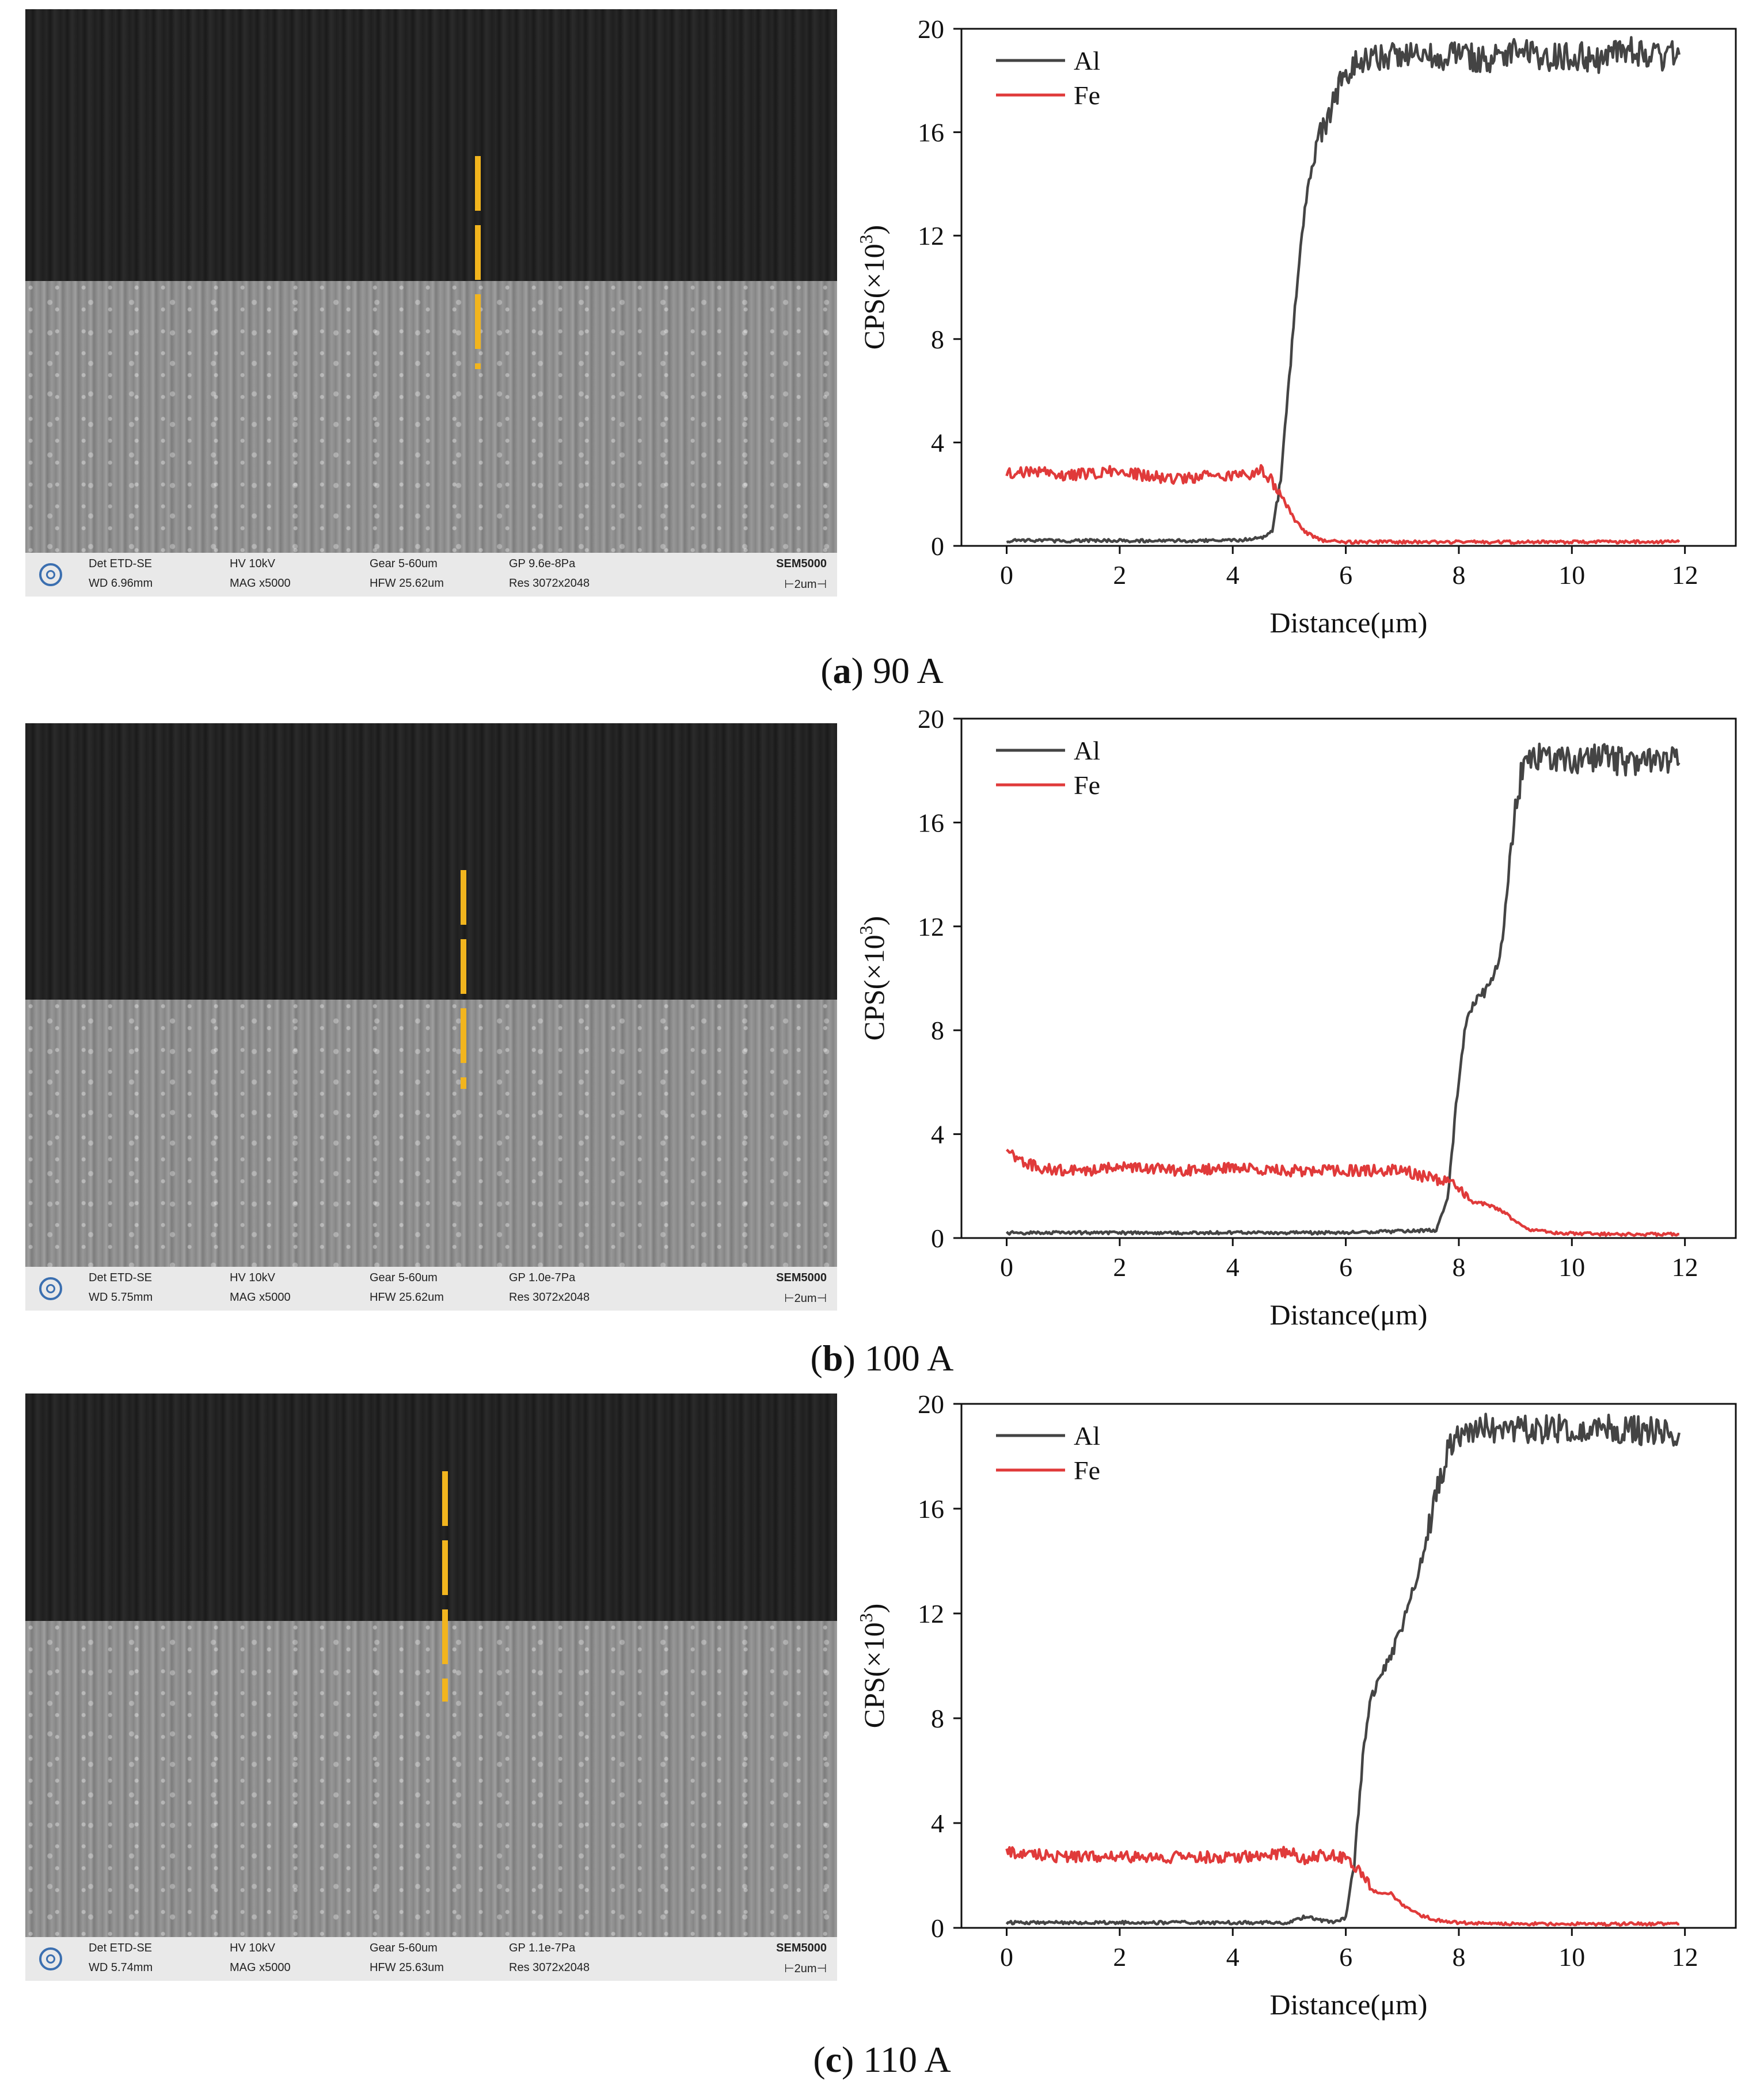  I want to click on sem-hfw: HFW 25.62um, so click(407, 583).